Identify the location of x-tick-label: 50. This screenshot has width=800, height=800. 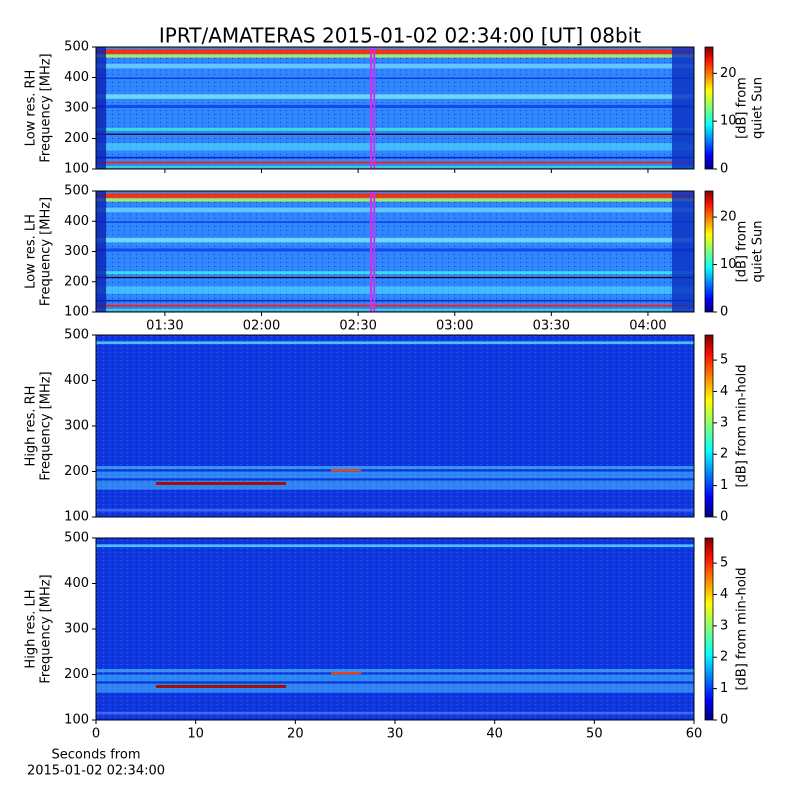
(594, 734).